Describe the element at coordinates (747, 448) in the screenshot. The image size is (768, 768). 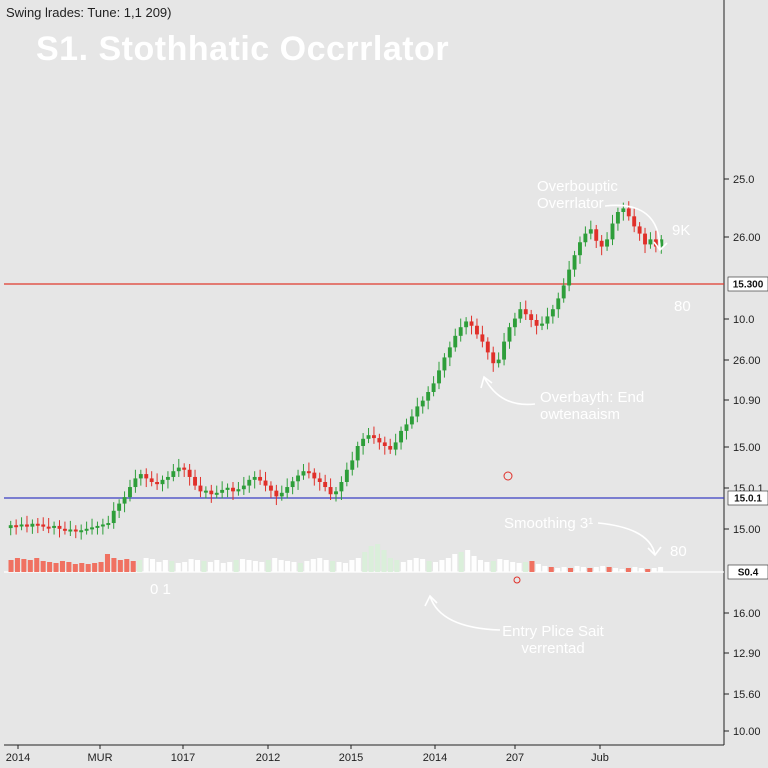
I see `y-tick-label: 15.00` at that location.